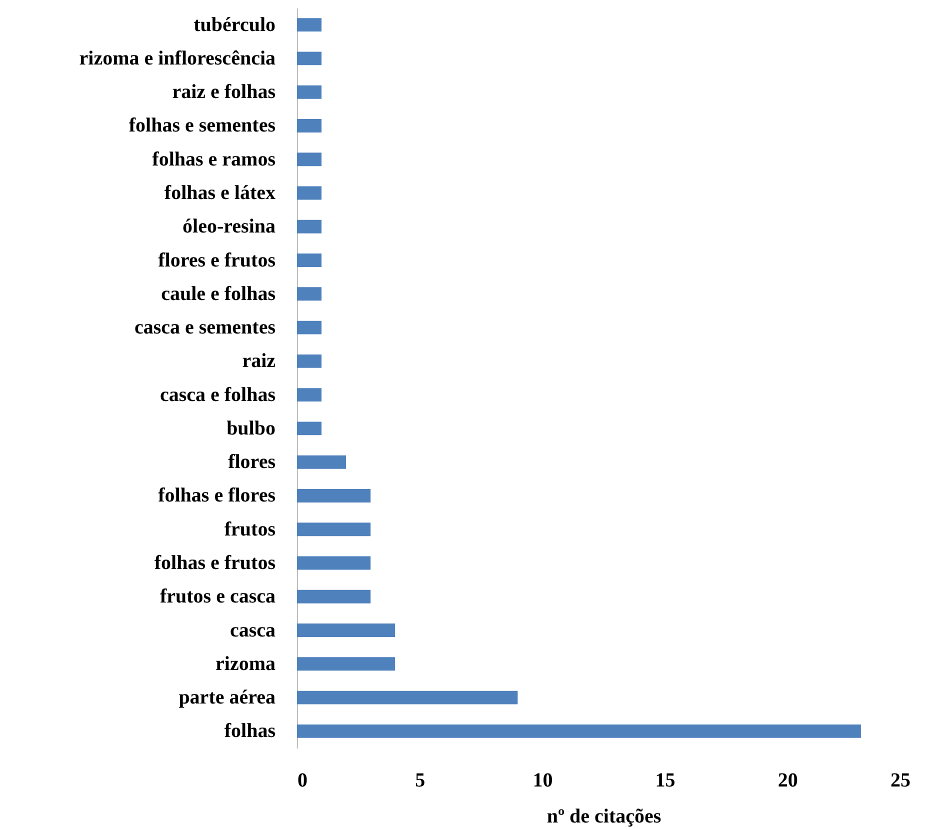 The height and width of the screenshot is (830, 928). I want to click on y-tick-label: raiz e folhas, so click(224, 92).